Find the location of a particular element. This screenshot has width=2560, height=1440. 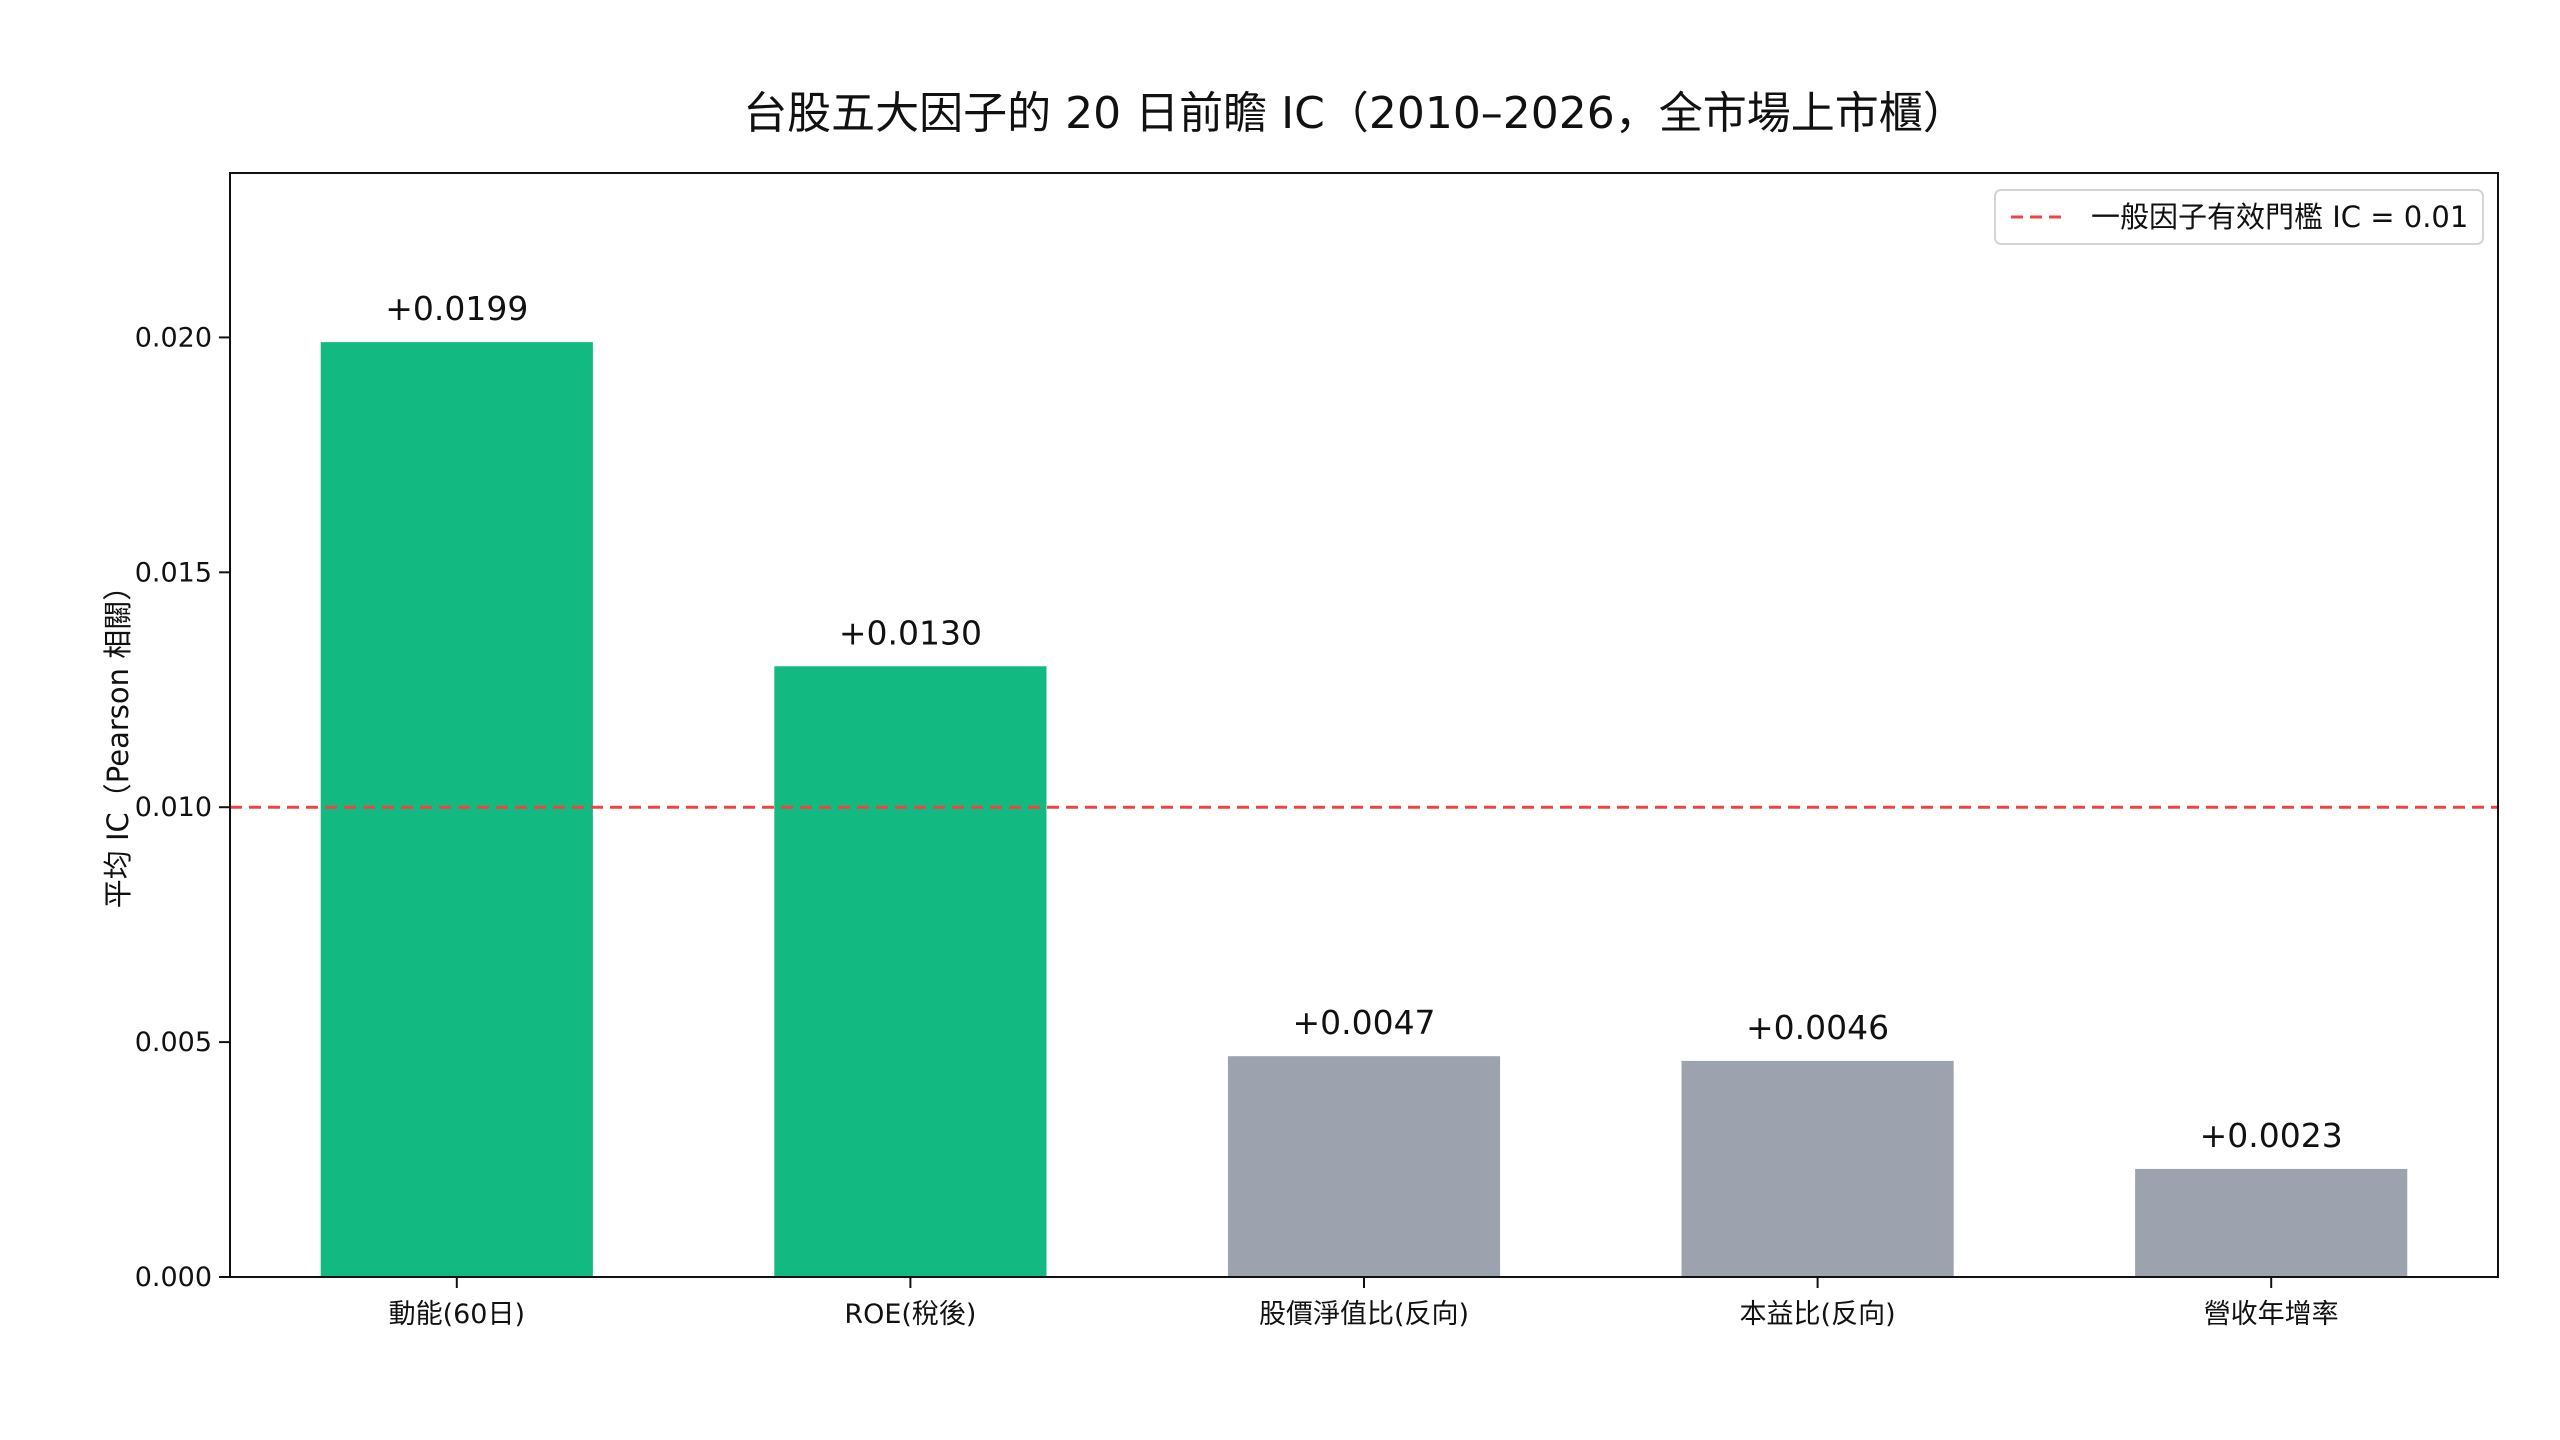

legend-label: 一般因子有效門檻 IC = 0.01 is located at coordinates (2279, 217).